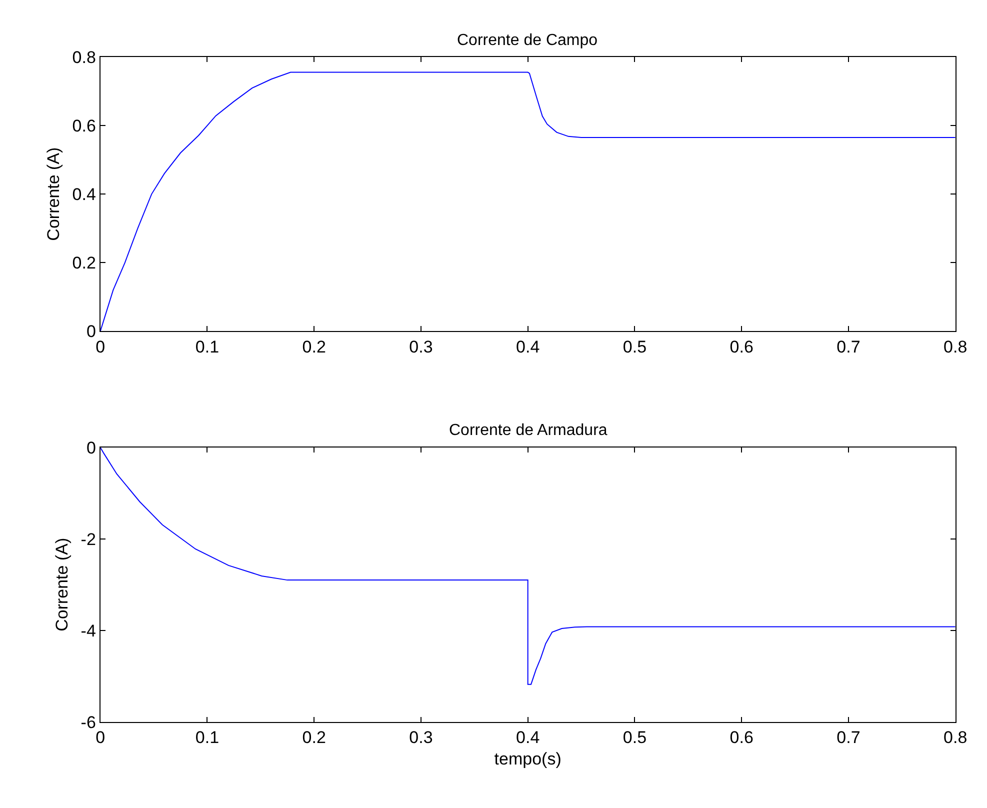 This screenshot has height=808, width=987. Describe the element at coordinates (88, 539) in the screenshot. I see `y-tick-label: -2` at that location.